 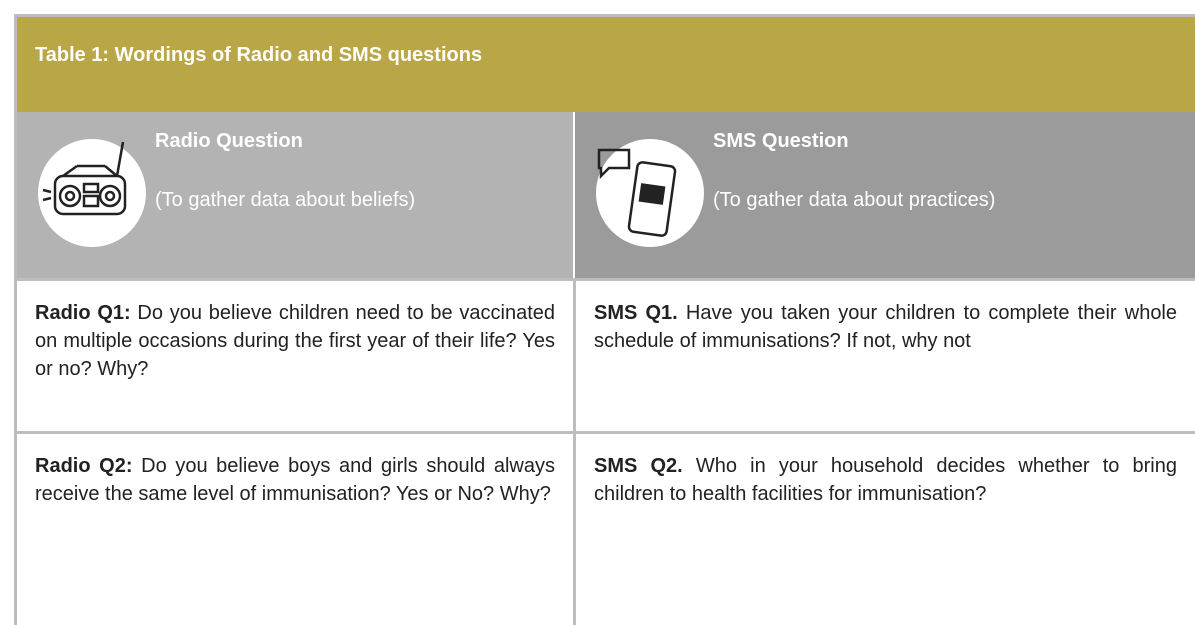 What do you see at coordinates (229, 141) in the screenshot?
I see `header-title: Radio Question` at bounding box center [229, 141].